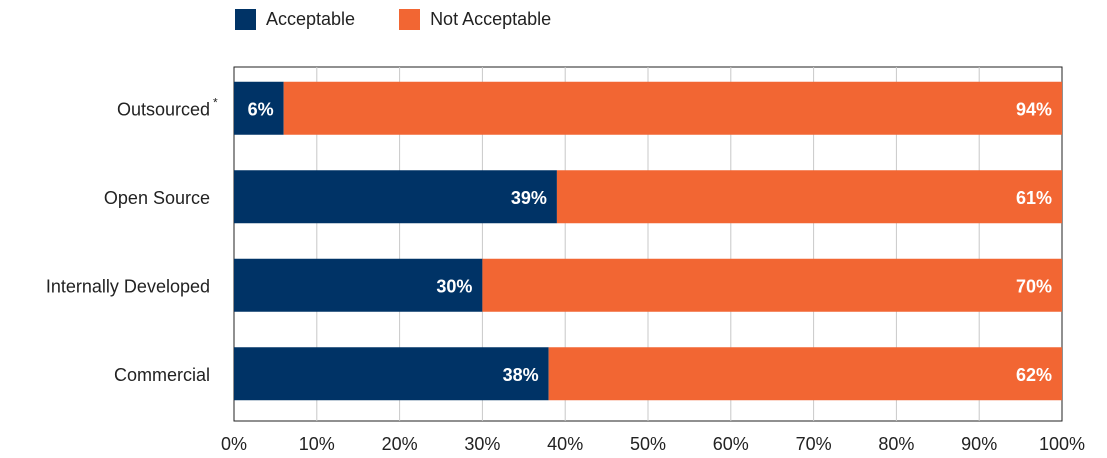 Image resolution: width=1107 pixels, height=458 pixels. Describe the element at coordinates (1034, 286) in the screenshot. I see `data-label: 70%` at that location.